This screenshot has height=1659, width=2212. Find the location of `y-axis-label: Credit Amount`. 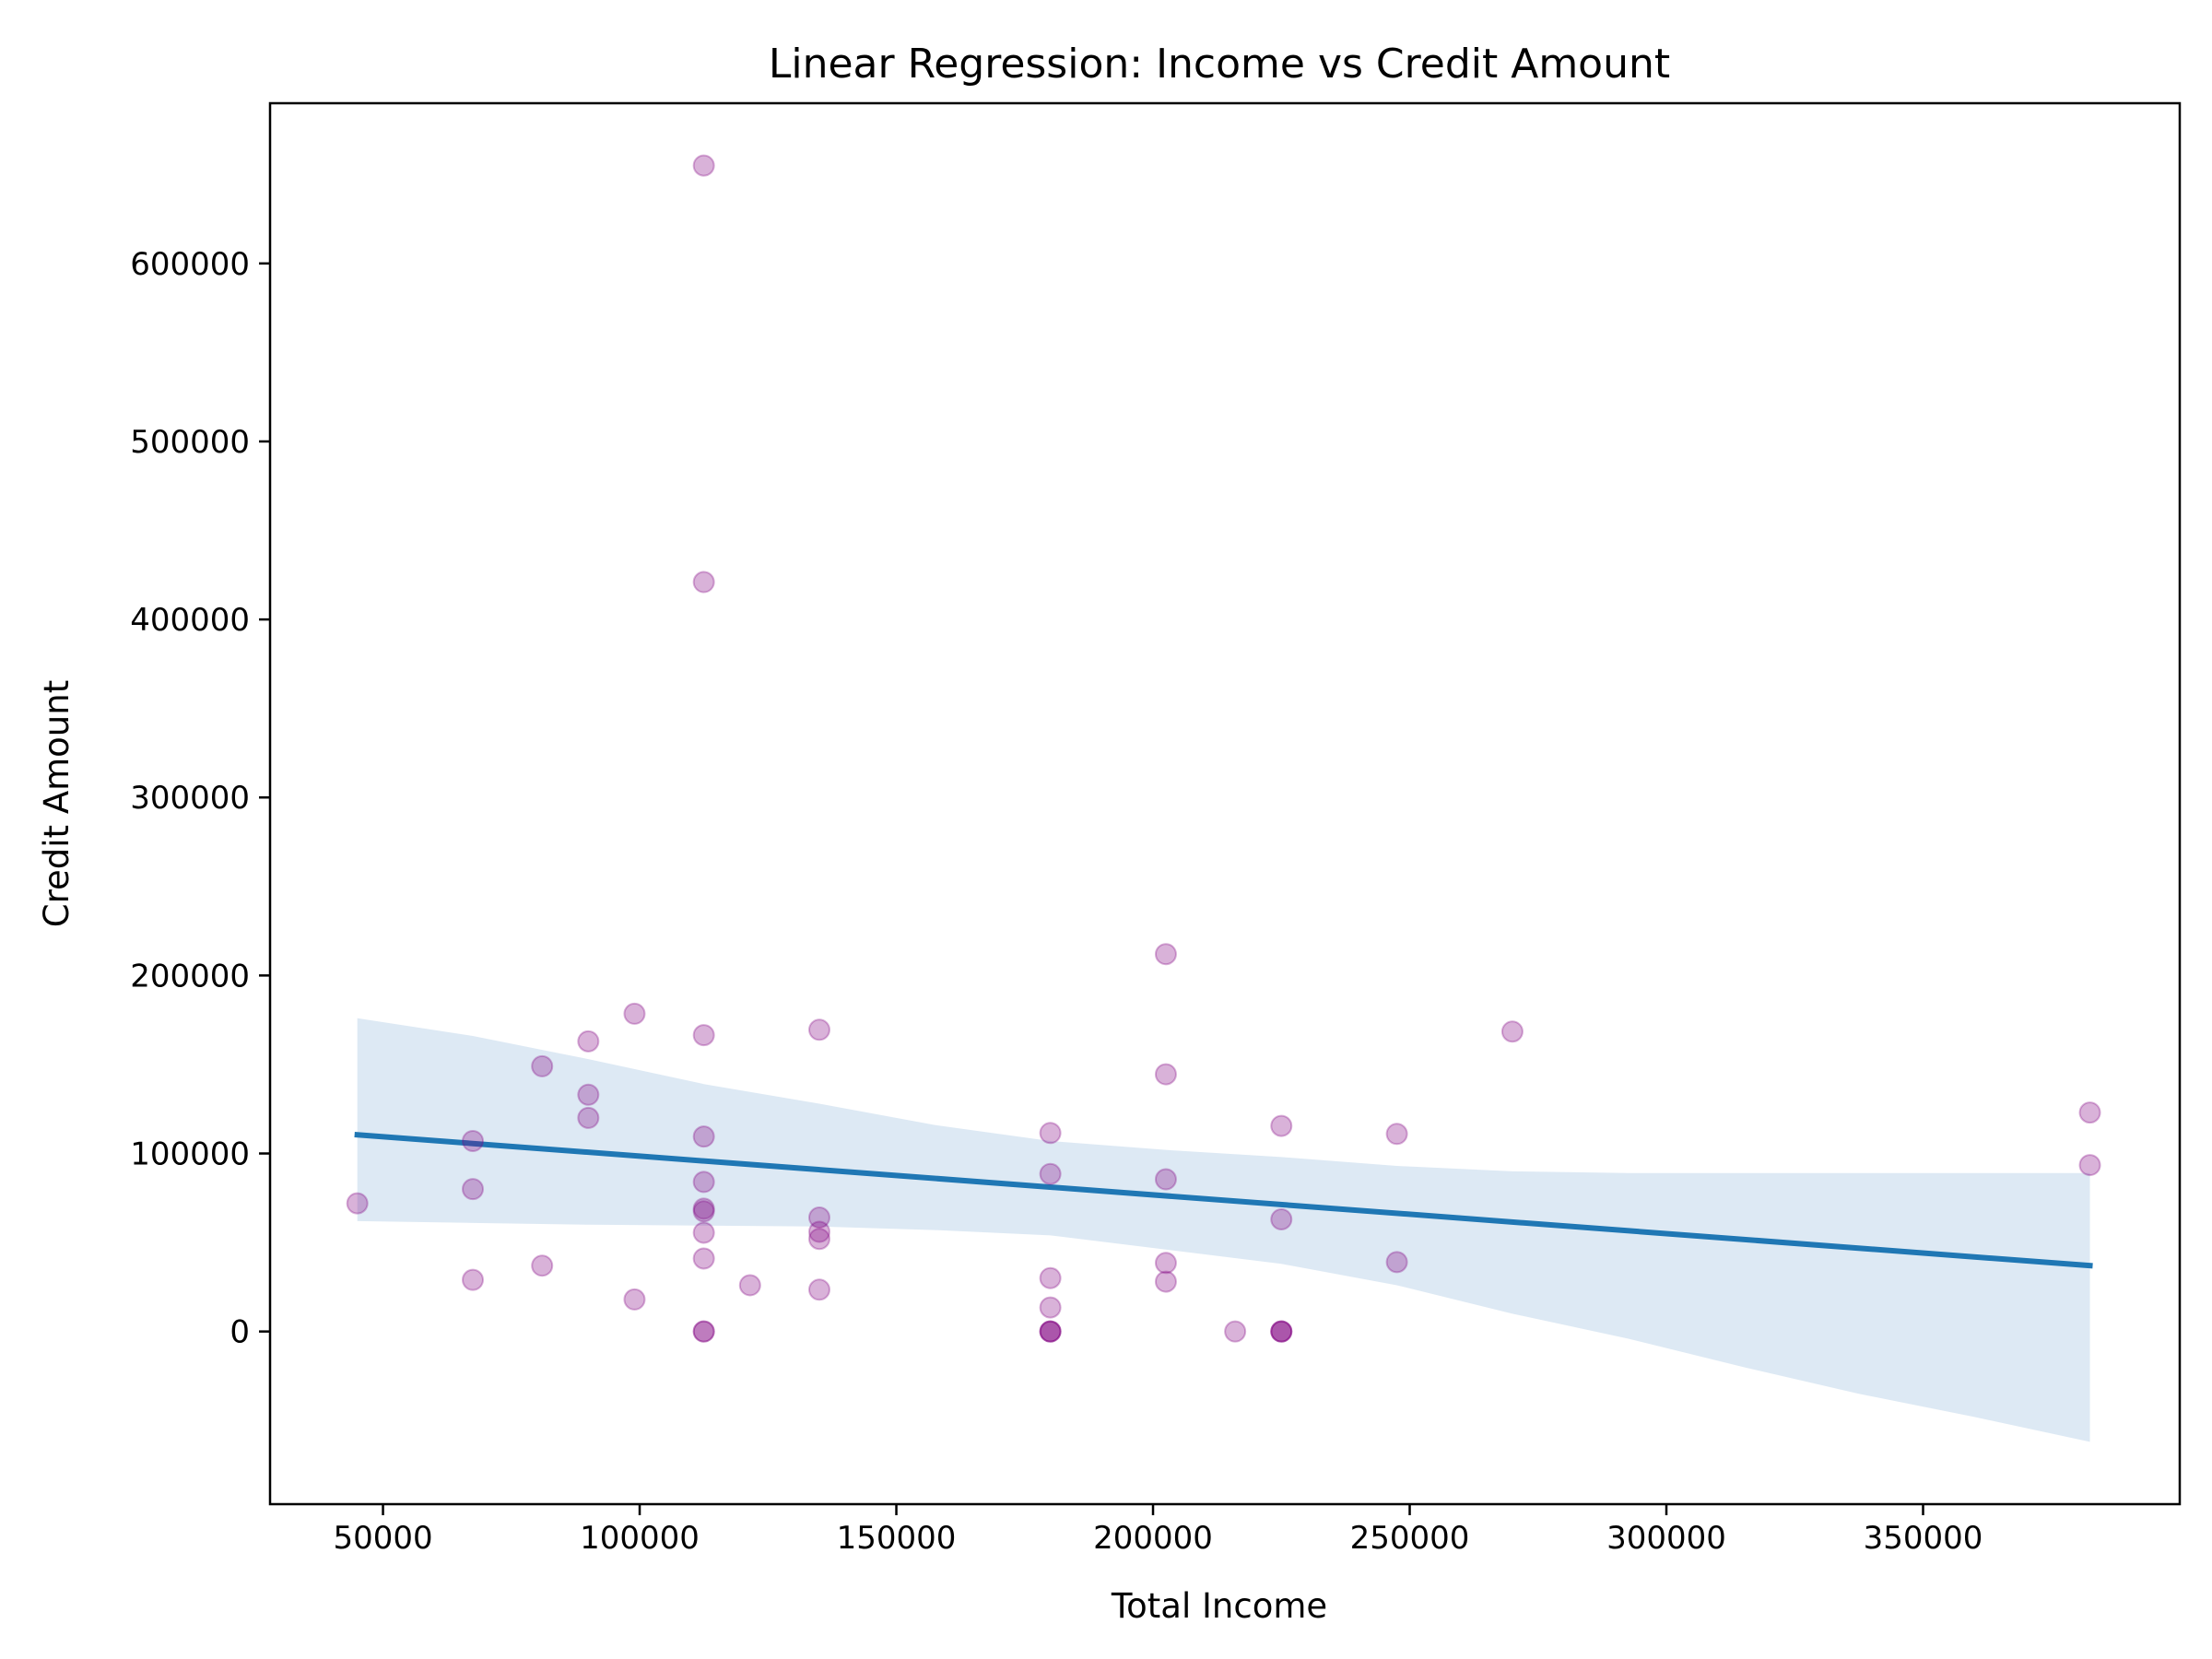

y-axis-label: Credit Amount is located at coordinates (56, 803).